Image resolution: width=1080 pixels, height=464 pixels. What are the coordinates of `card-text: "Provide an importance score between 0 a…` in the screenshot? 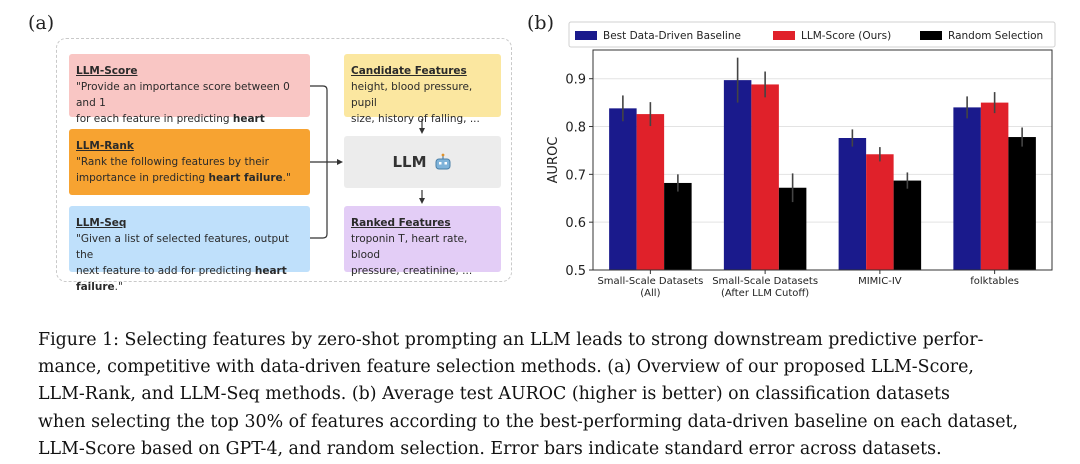 It's located at (183, 95).